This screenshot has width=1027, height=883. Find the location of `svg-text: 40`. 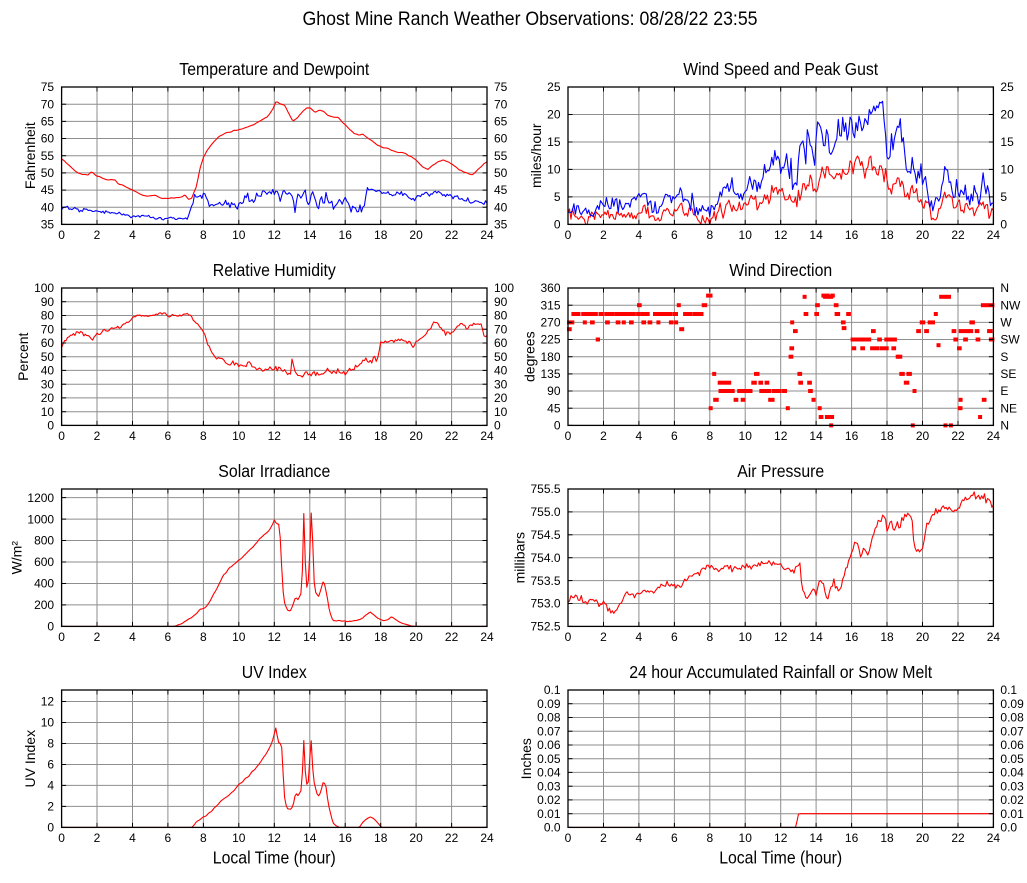

svg-text: 40 is located at coordinates (501, 207).